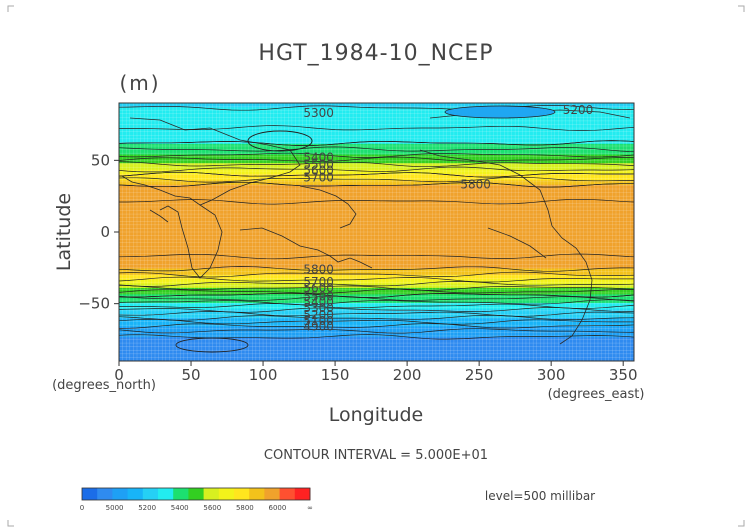 The image size is (752, 532). What do you see at coordinates (212, 508) in the screenshot?
I see `colorbar-label: 5600` at bounding box center [212, 508].